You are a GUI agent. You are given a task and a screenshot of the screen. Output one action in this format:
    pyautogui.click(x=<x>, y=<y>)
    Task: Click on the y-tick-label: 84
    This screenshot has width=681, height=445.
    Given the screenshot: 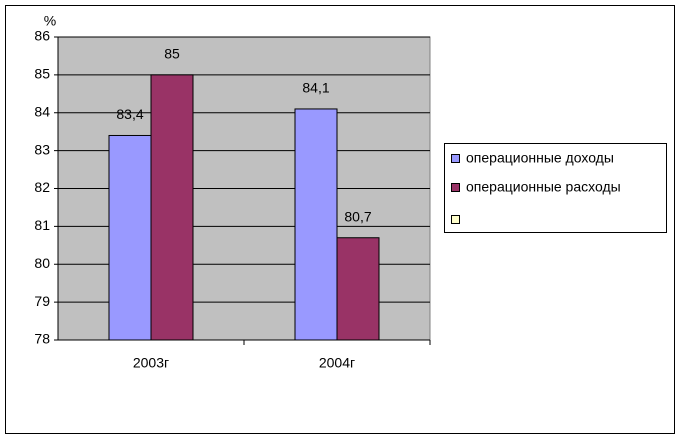 What is the action you would take?
    pyautogui.click(x=42, y=111)
    